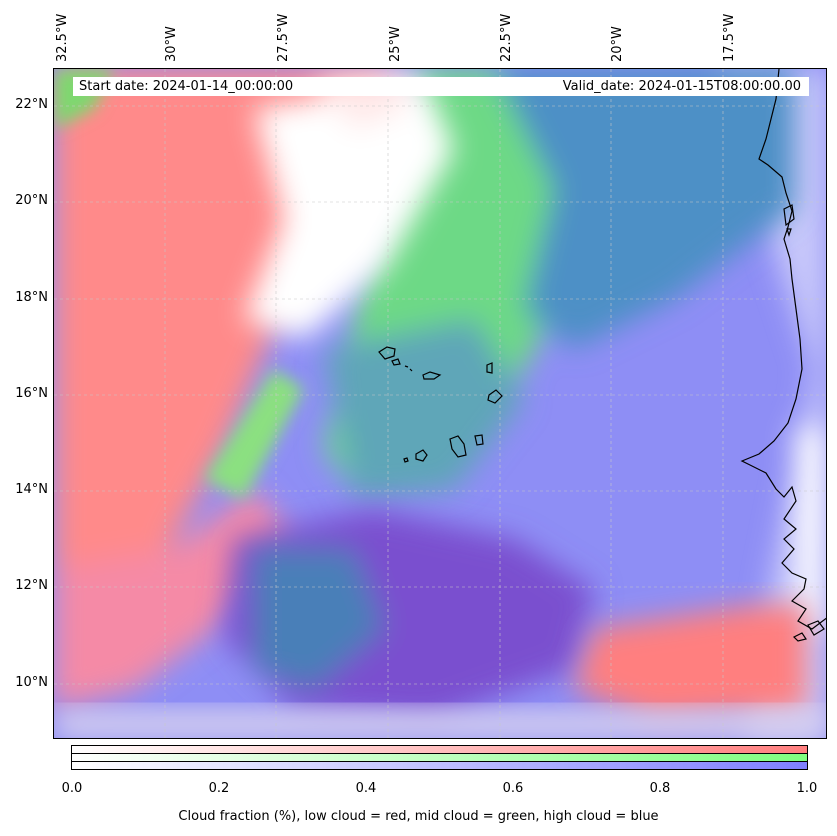  What do you see at coordinates (681, 86) in the screenshot?
I see `valid-date-label: Valid_date: 2024-01-15T08:00:00.00` at bounding box center [681, 86].